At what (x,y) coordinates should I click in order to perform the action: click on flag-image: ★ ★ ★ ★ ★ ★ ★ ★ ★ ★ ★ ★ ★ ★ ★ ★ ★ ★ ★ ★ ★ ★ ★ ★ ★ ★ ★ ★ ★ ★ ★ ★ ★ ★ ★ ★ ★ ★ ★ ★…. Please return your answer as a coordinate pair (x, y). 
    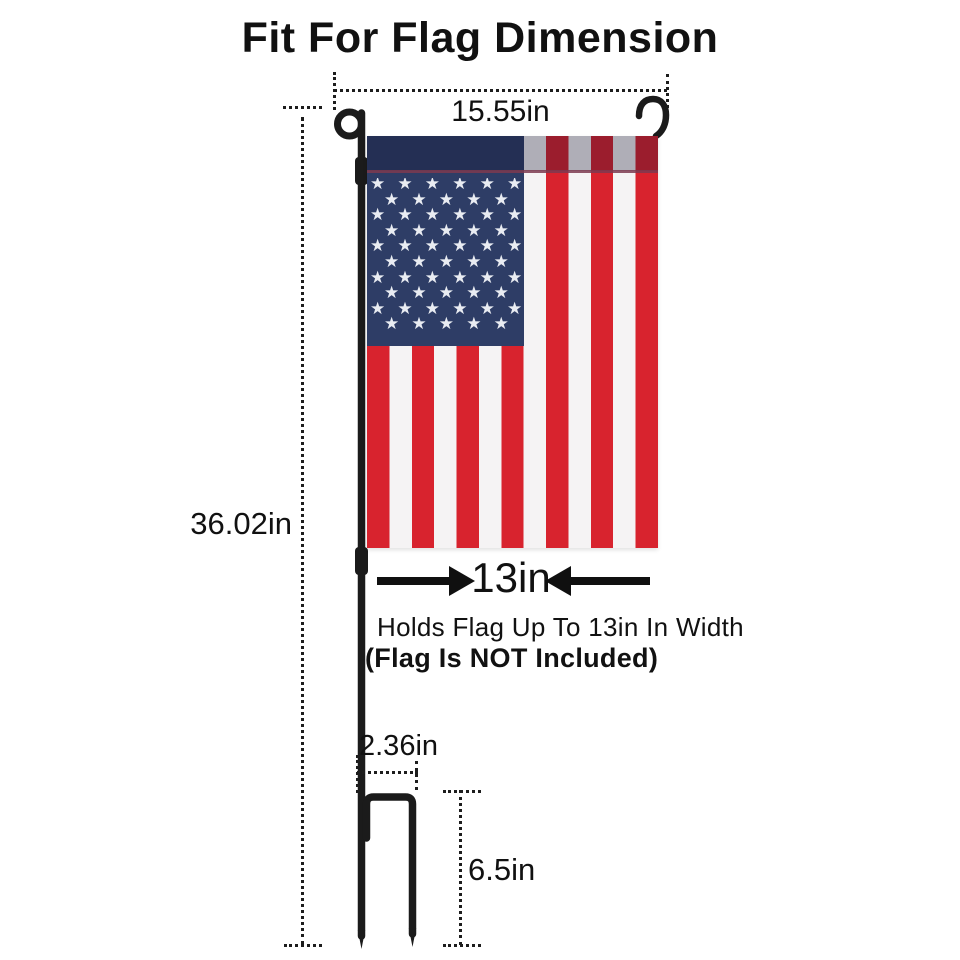
    Looking at the image, I should click on (512, 342).